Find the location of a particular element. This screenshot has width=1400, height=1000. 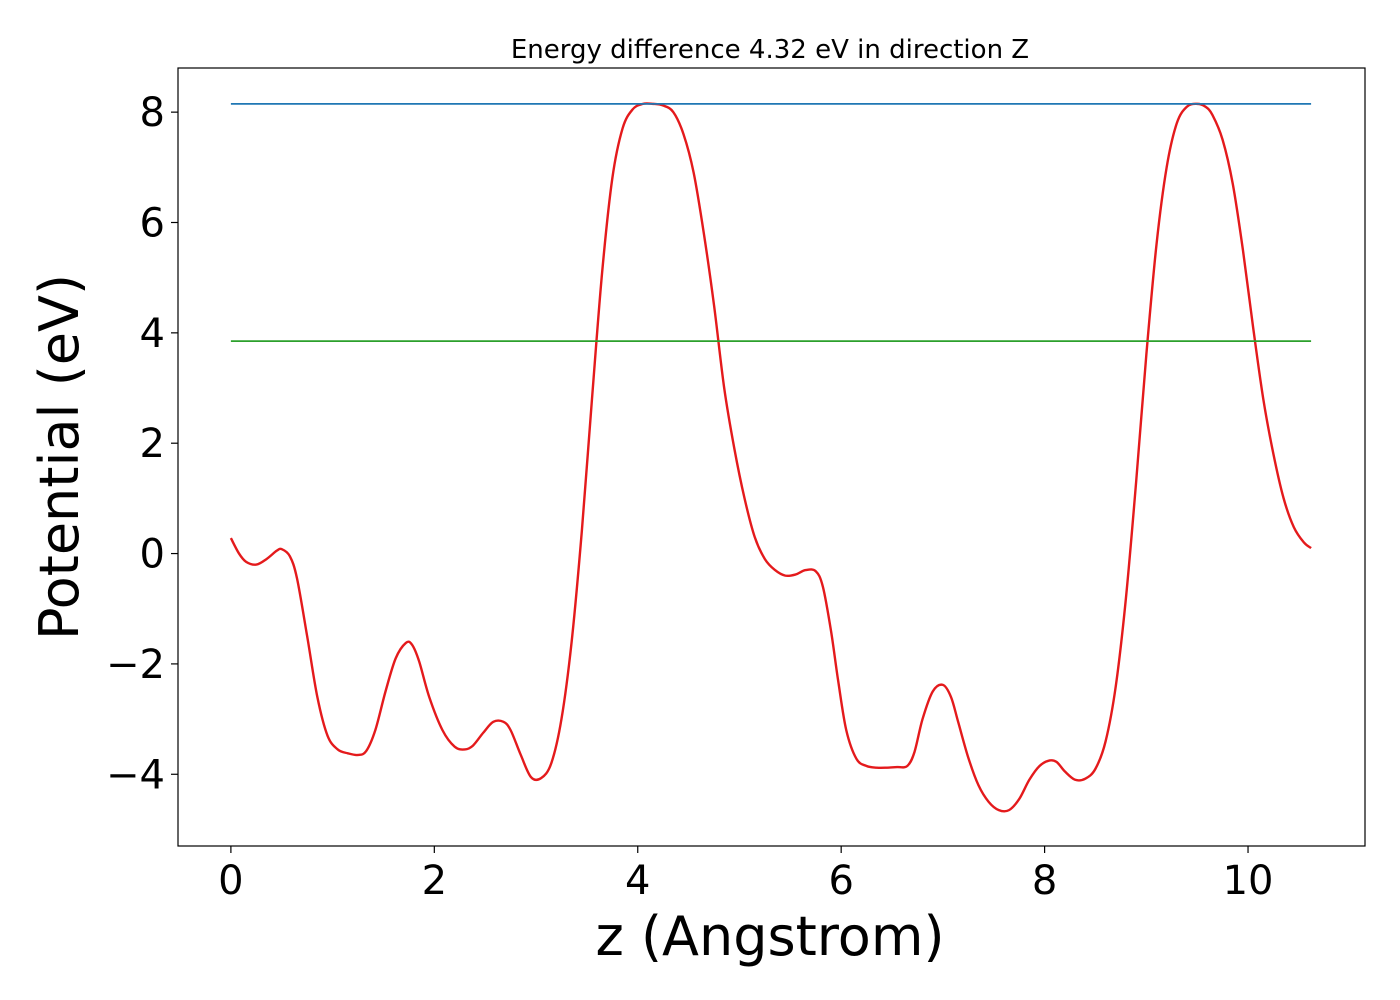

x-tick-label: 4 is located at coordinates (637, 881).